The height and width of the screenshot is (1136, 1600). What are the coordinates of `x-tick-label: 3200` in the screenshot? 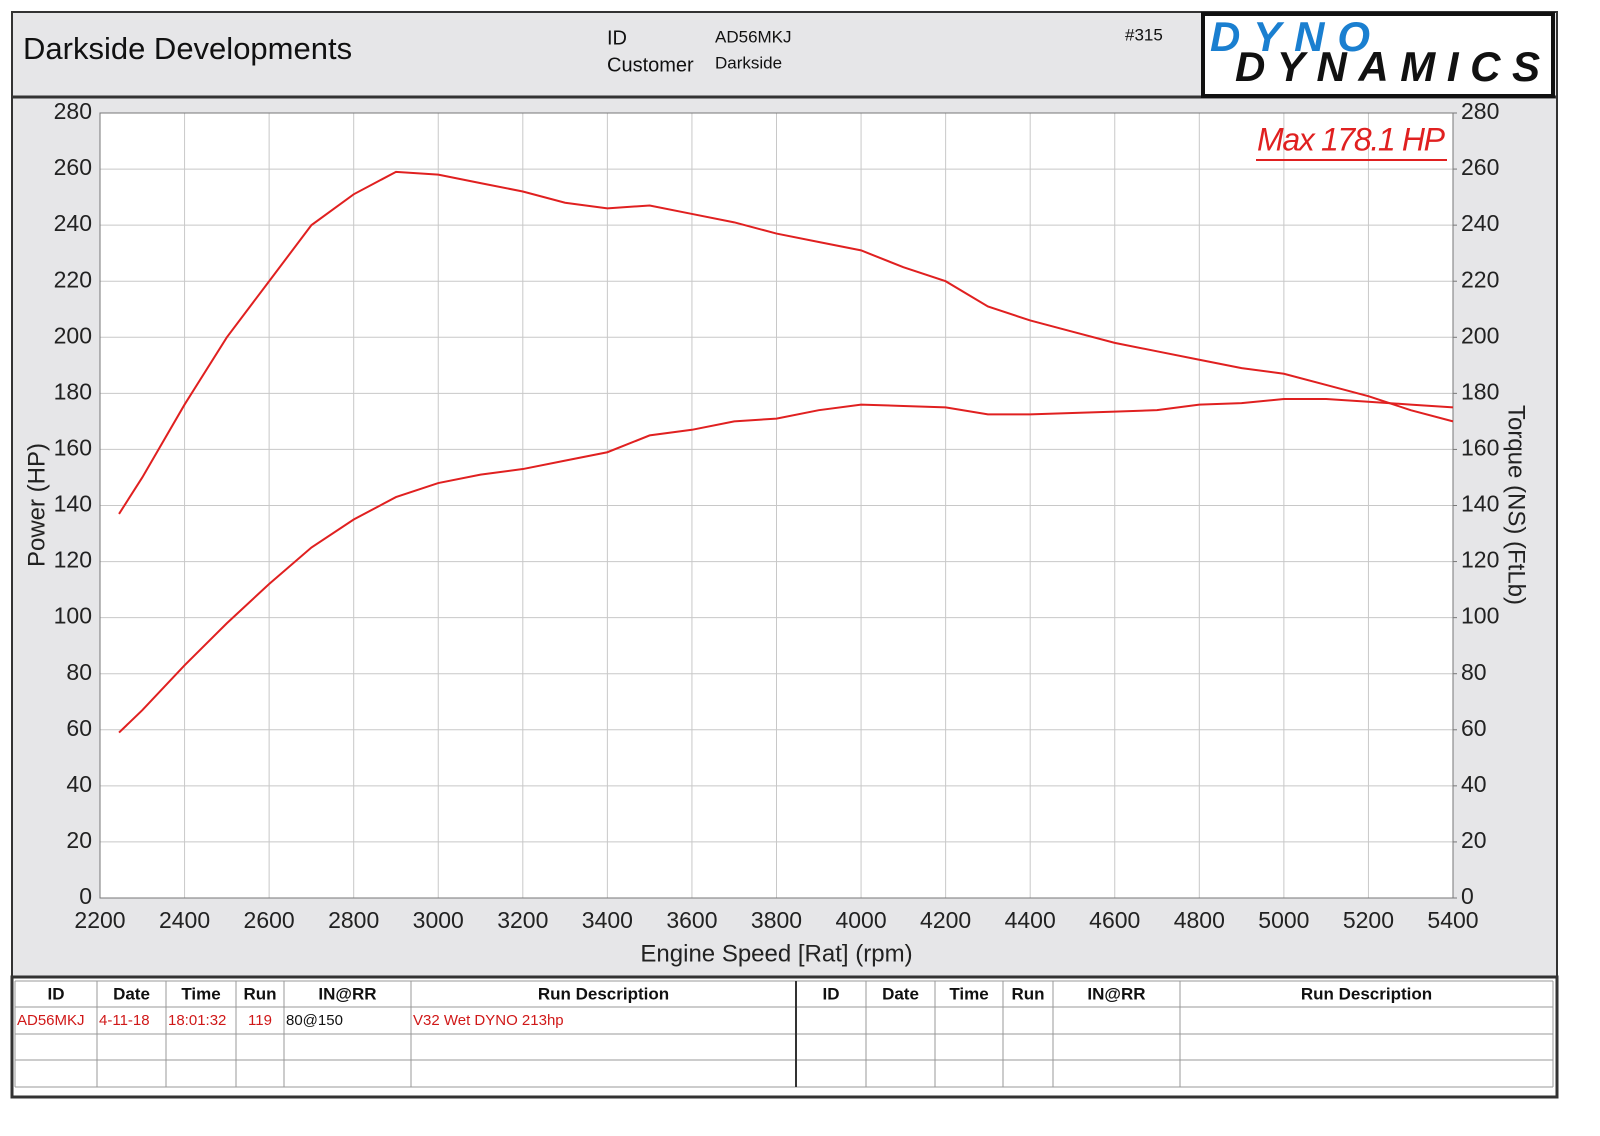 It's located at (522, 920).